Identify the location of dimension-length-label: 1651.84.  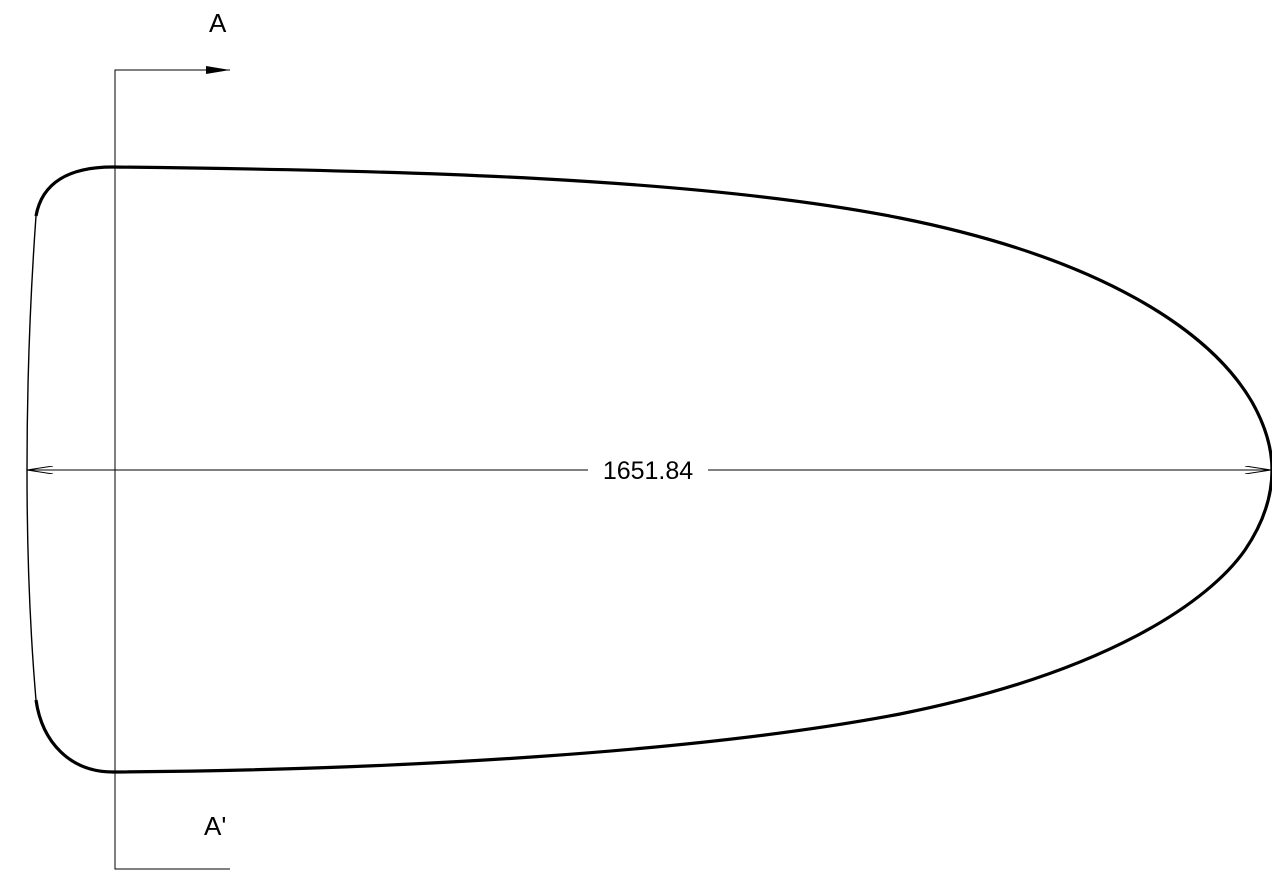
(648, 471).